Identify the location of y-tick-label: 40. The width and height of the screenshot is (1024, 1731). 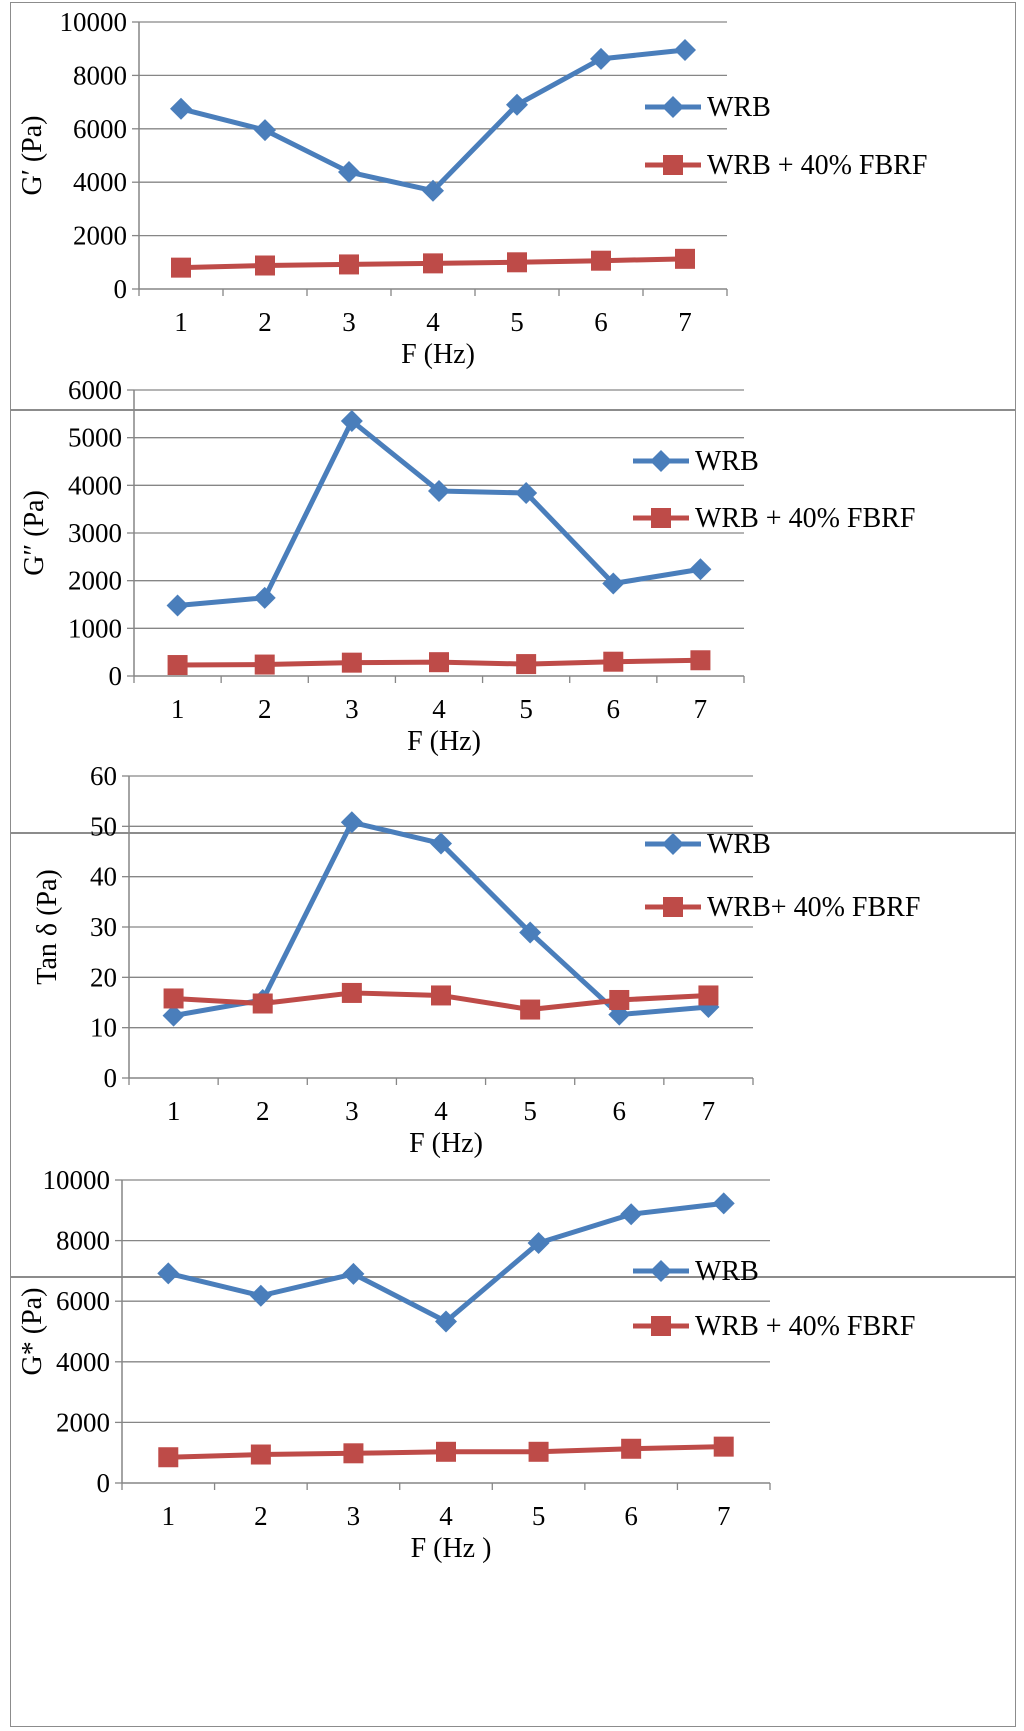
(103, 877).